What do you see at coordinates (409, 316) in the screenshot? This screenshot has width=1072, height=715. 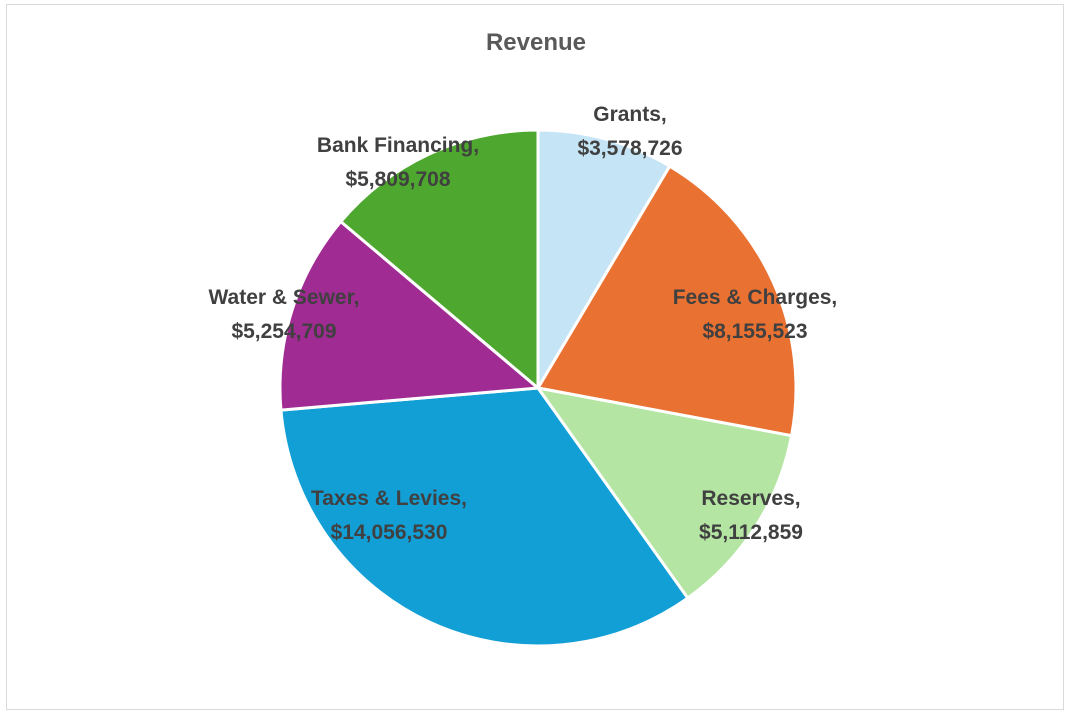 I see `pie-slice-water-sewer` at bounding box center [409, 316].